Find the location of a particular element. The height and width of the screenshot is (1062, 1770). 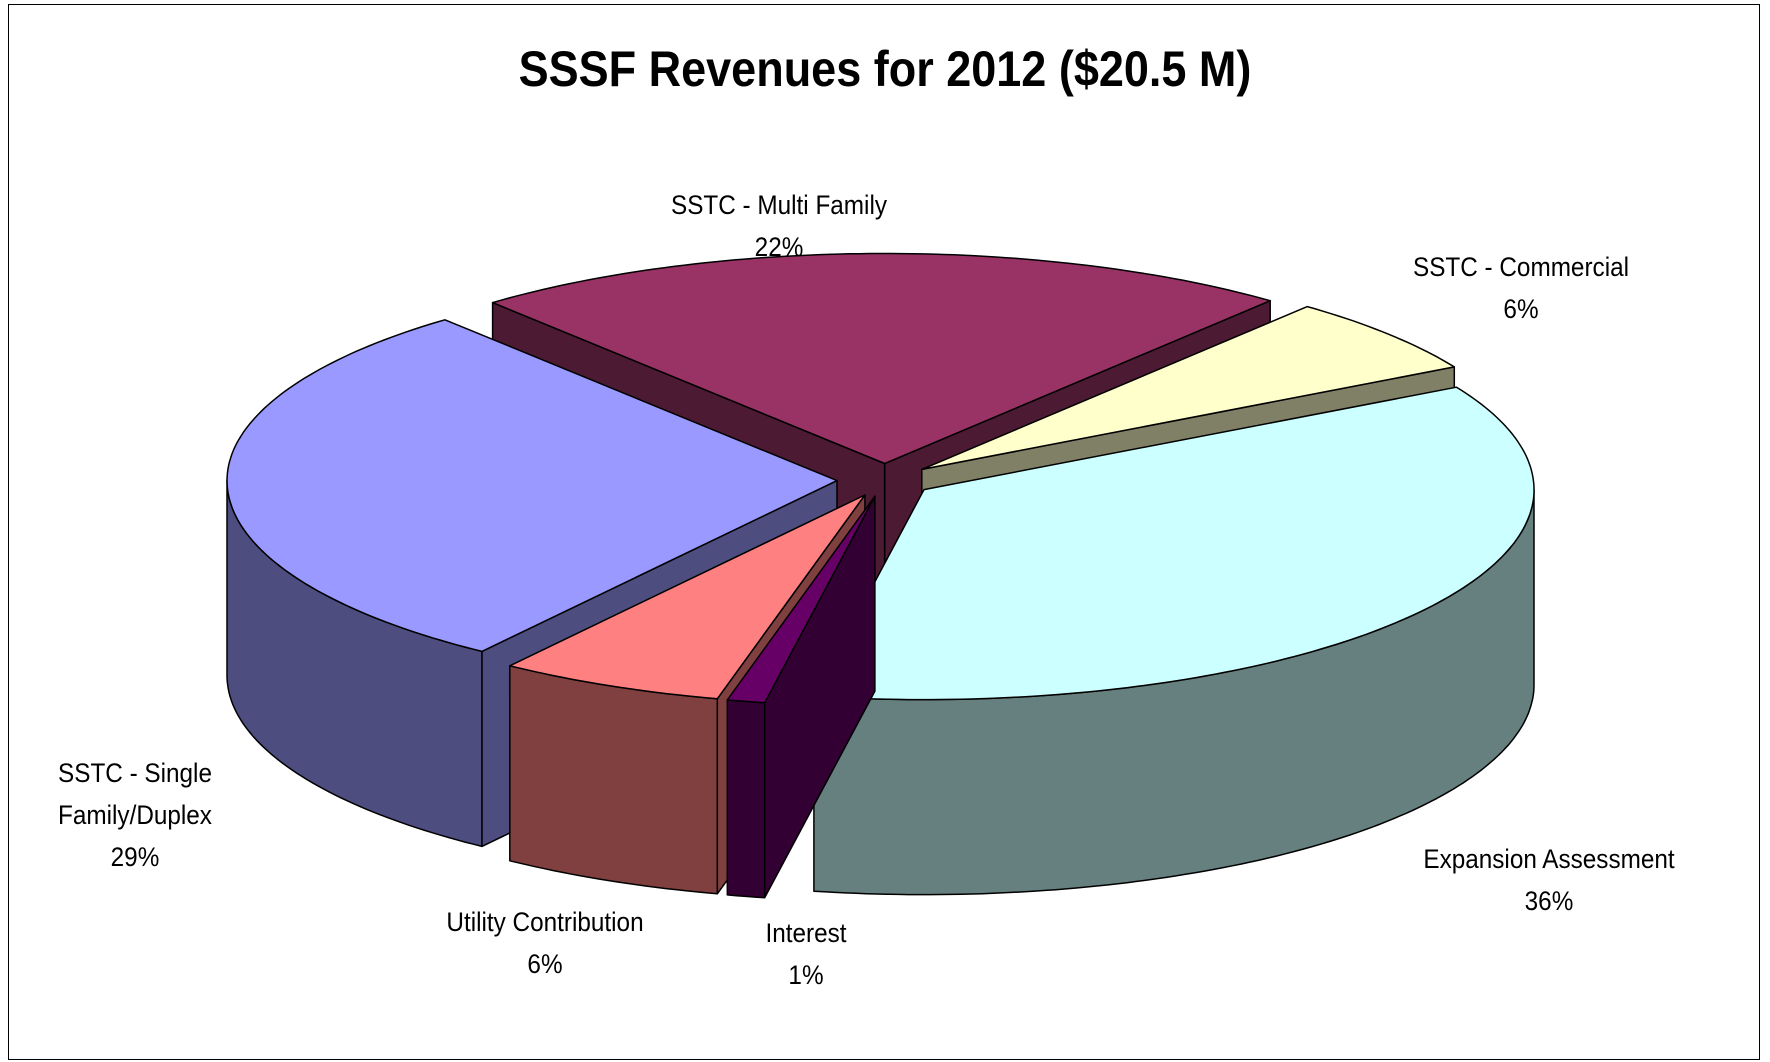

value-label: 1% is located at coordinates (806, 975).